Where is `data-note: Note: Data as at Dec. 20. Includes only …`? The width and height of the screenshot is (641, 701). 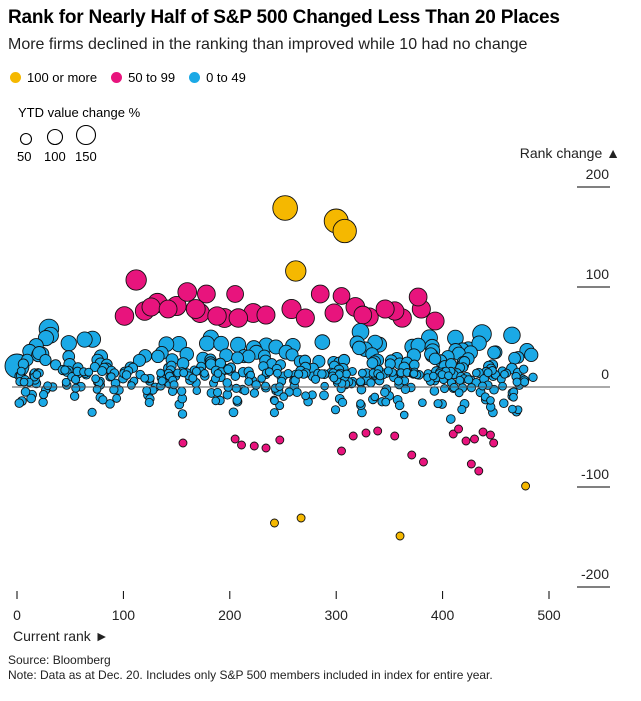 data-note: Note: Data as at Dec. 20. Includes only … is located at coordinates (250, 675).